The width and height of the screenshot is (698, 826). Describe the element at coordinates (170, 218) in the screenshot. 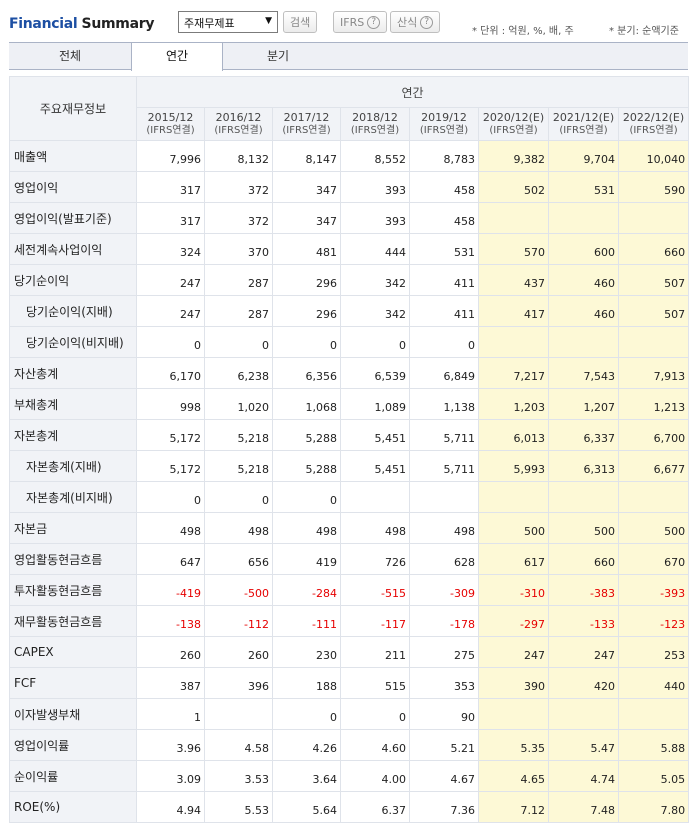

I see `value-cell: 317` at that location.